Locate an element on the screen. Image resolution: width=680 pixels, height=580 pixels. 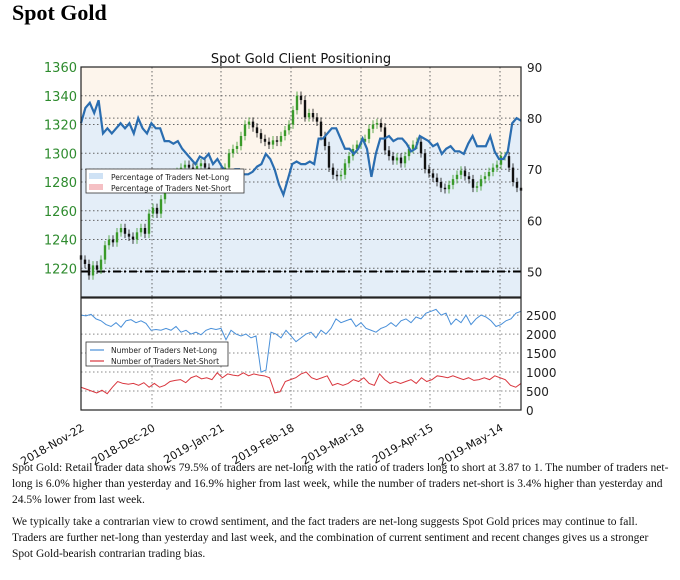
count-tick-label: 1000 is located at coordinates (541, 373).